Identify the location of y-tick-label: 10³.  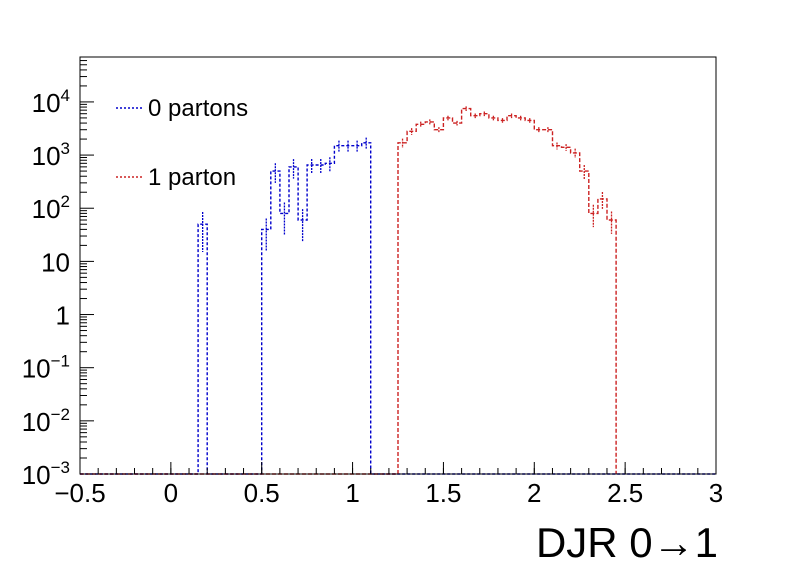
(51, 155).